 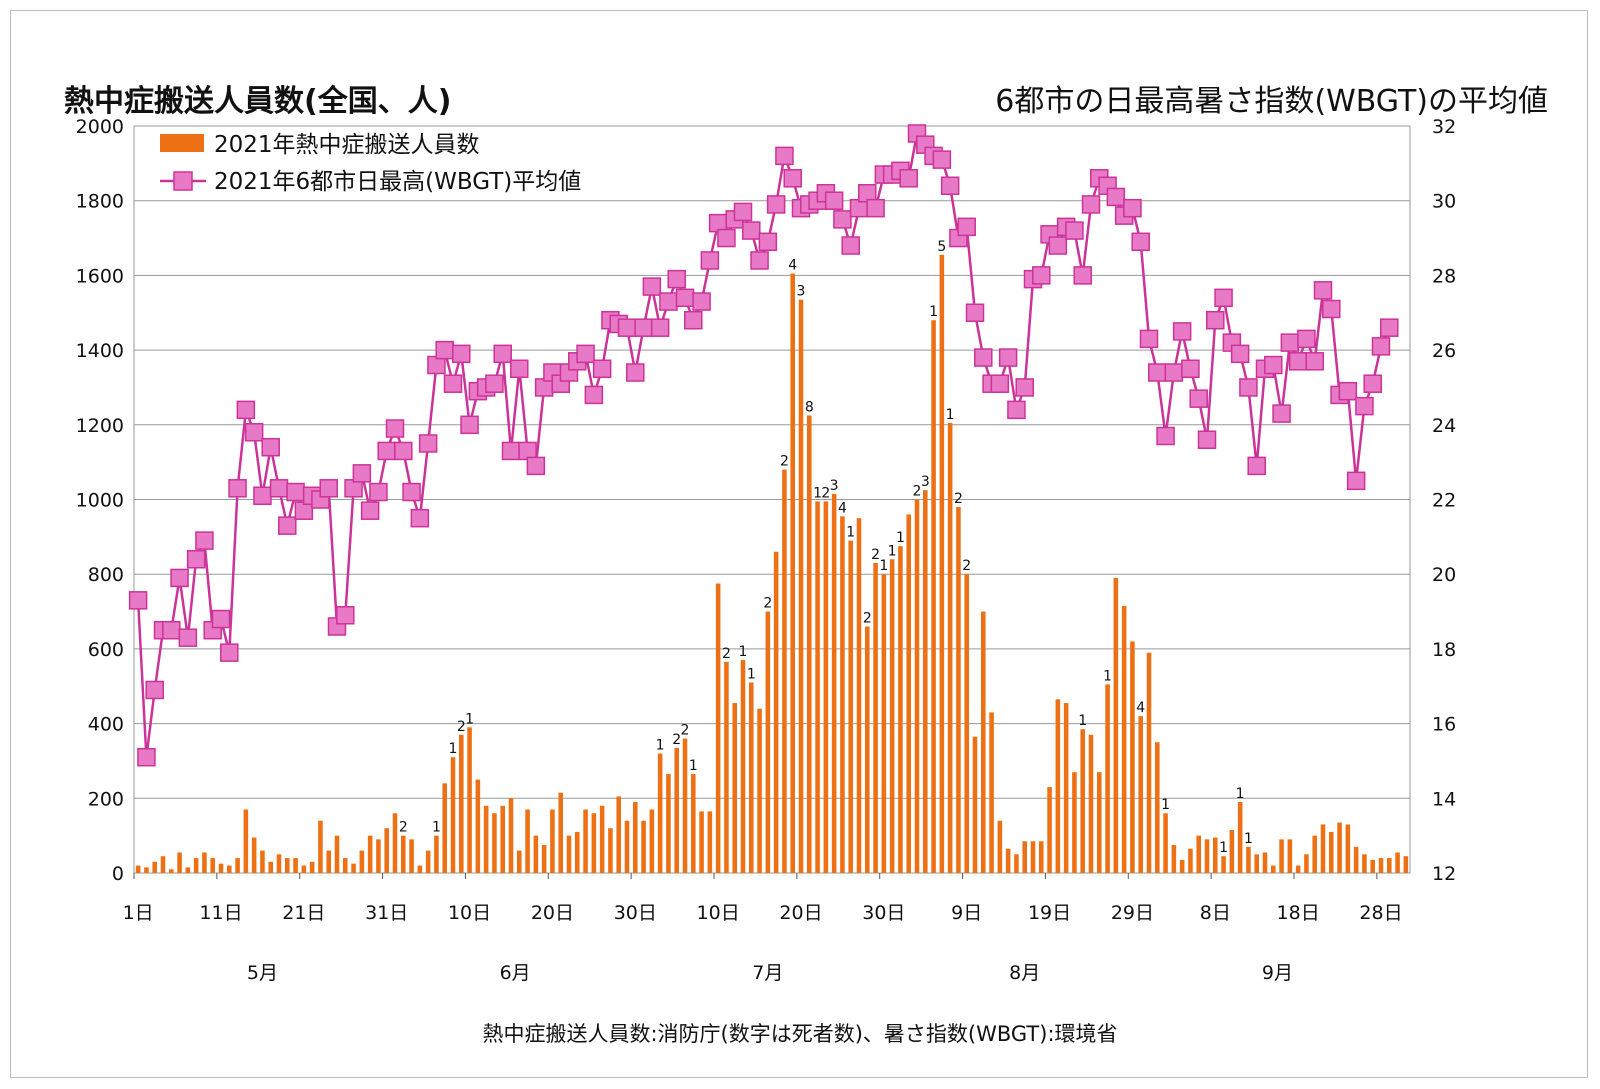 What do you see at coordinates (1444, 799) in the screenshot?
I see `y-right-tick-label: 14` at bounding box center [1444, 799].